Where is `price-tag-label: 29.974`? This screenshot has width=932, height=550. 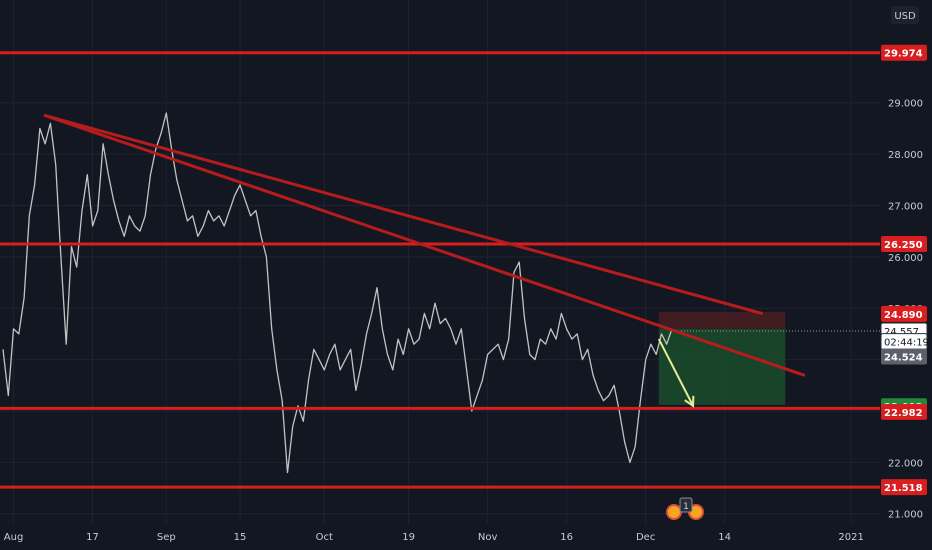 price-tag-label: 29.974 is located at coordinates (903, 54).